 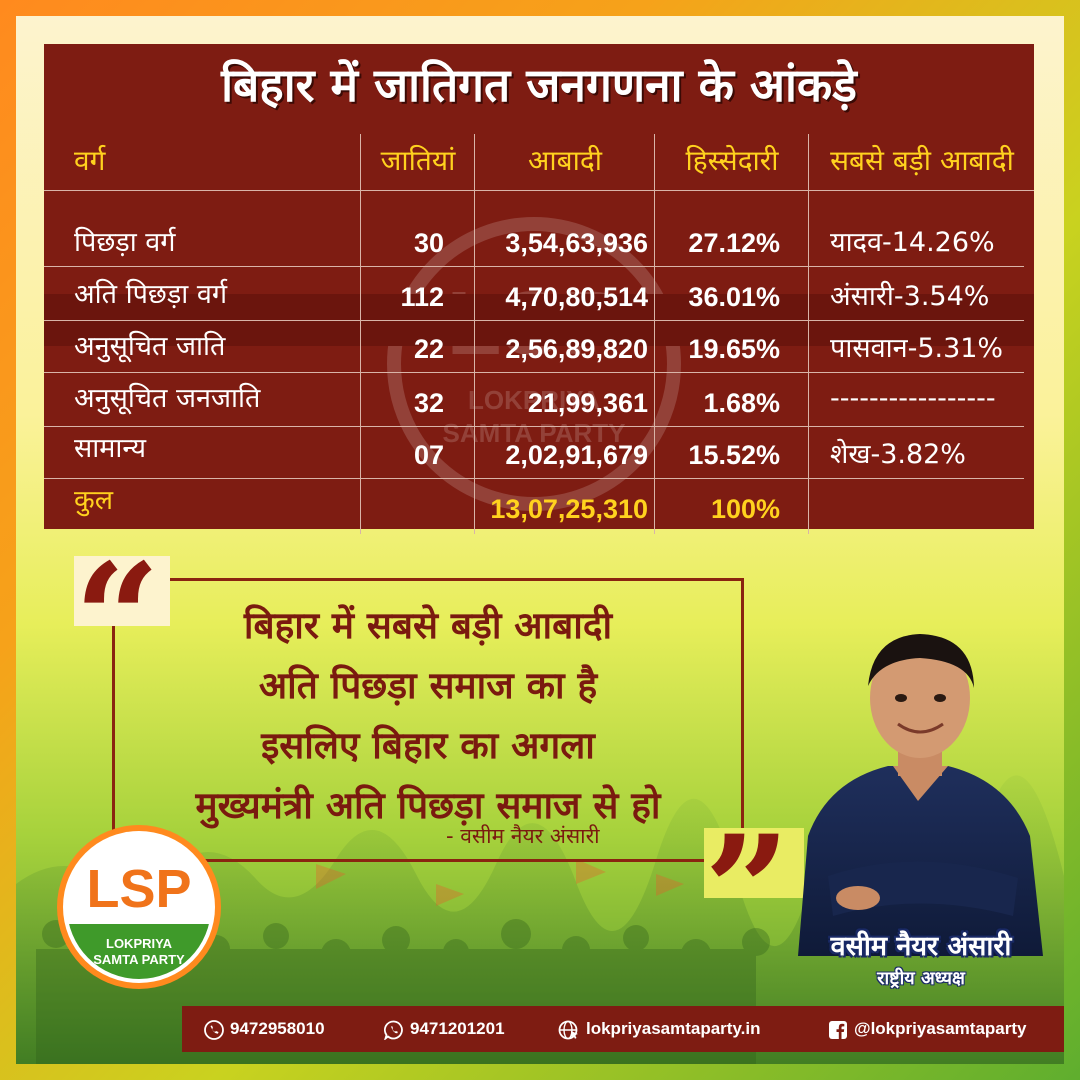 What do you see at coordinates (922, 160) in the screenshot?
I see `header-largest: सबसे बड़ी आबादी` at bounding box center [922, 160].